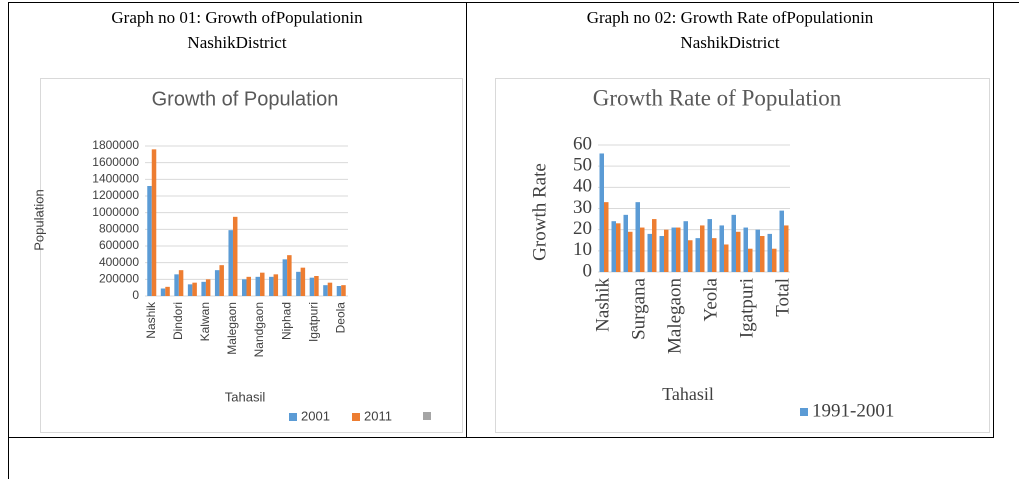 Image resolution: width=1019 pixels, height=479 pixels. I want to click on caption: Graph no 02: Growth Rate ofPopulationin, so click(730, 17).